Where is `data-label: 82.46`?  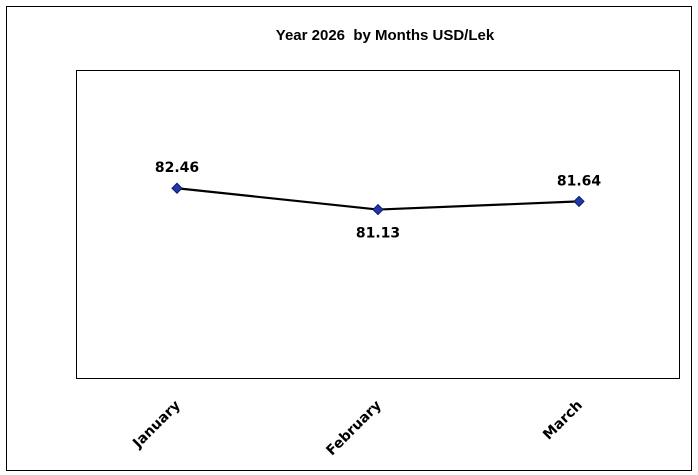 data-label: 82.46 is located at coordinates (177, 168).